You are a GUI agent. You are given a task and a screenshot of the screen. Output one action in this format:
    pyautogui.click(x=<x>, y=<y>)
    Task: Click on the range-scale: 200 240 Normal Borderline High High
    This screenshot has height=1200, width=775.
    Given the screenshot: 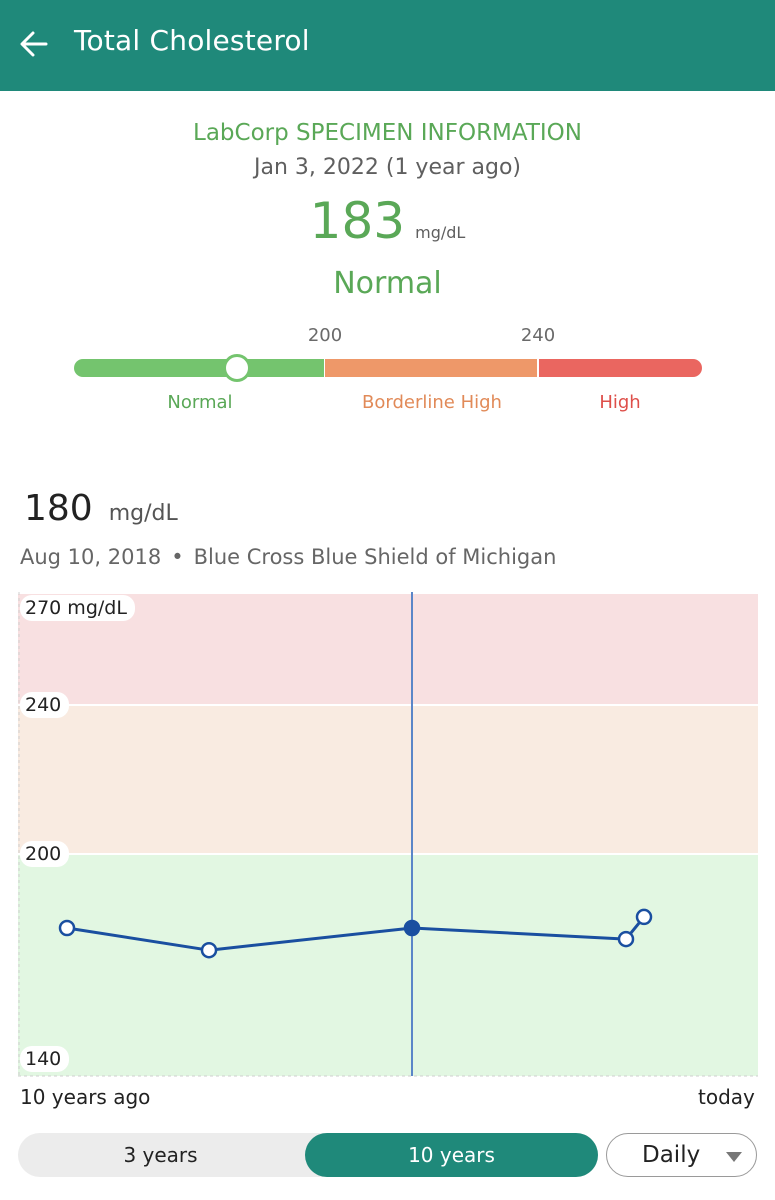 What is the action you would take?
    pyautogui.click(x=388, y=372)
    